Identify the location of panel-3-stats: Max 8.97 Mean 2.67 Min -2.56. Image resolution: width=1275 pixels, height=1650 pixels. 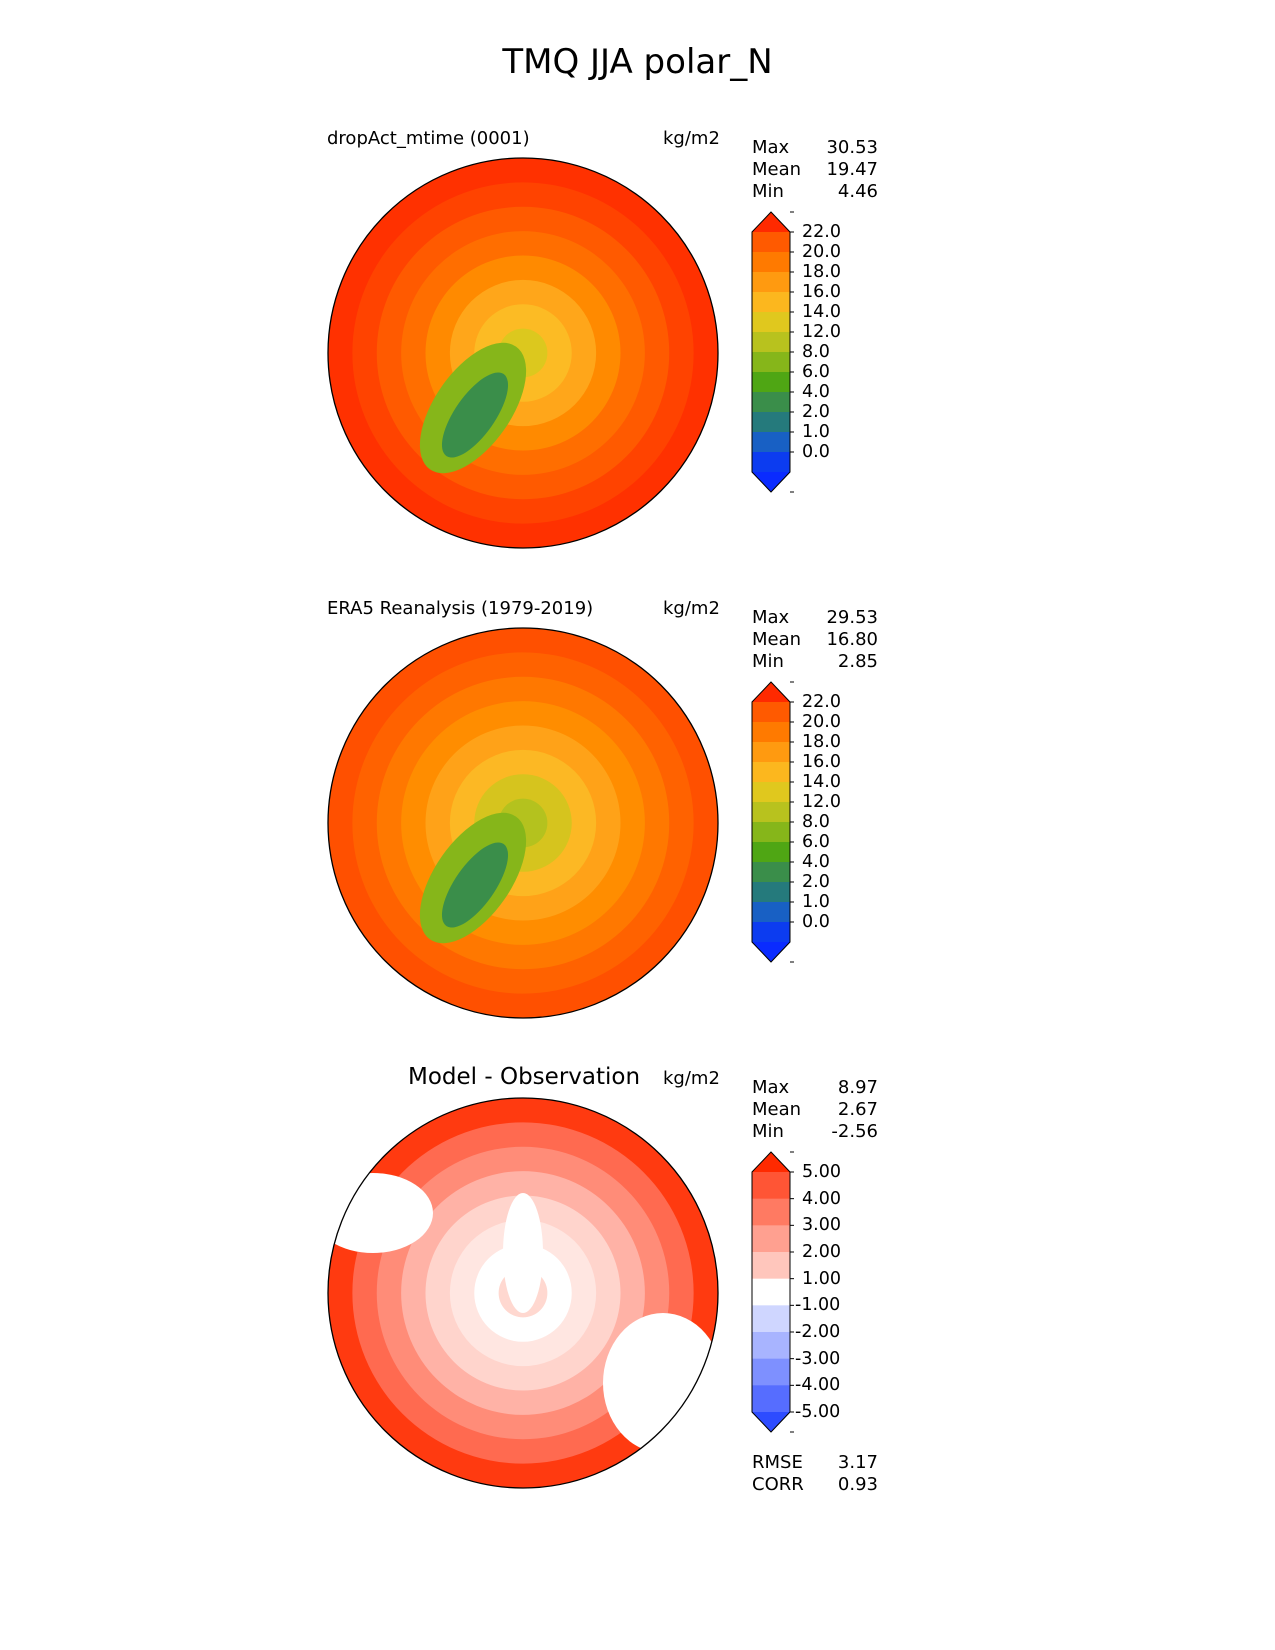
(815, 1110).